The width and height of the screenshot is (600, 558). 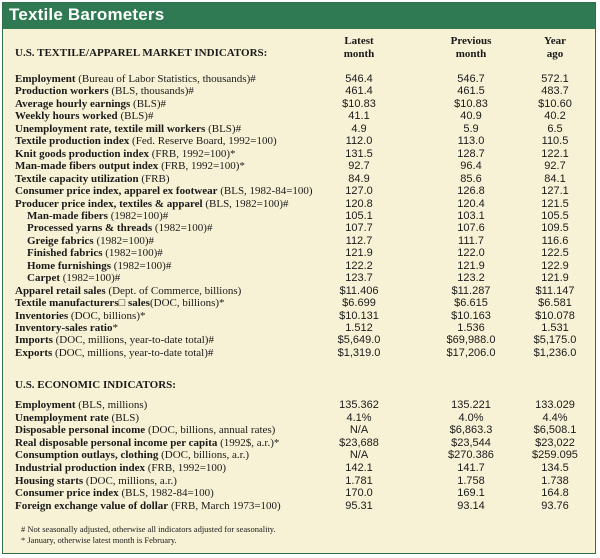 What do you see at coordinates (555, 103) in the screenshot?
I see `year-ago-value: $10.60` at bounding box center [555, 103].